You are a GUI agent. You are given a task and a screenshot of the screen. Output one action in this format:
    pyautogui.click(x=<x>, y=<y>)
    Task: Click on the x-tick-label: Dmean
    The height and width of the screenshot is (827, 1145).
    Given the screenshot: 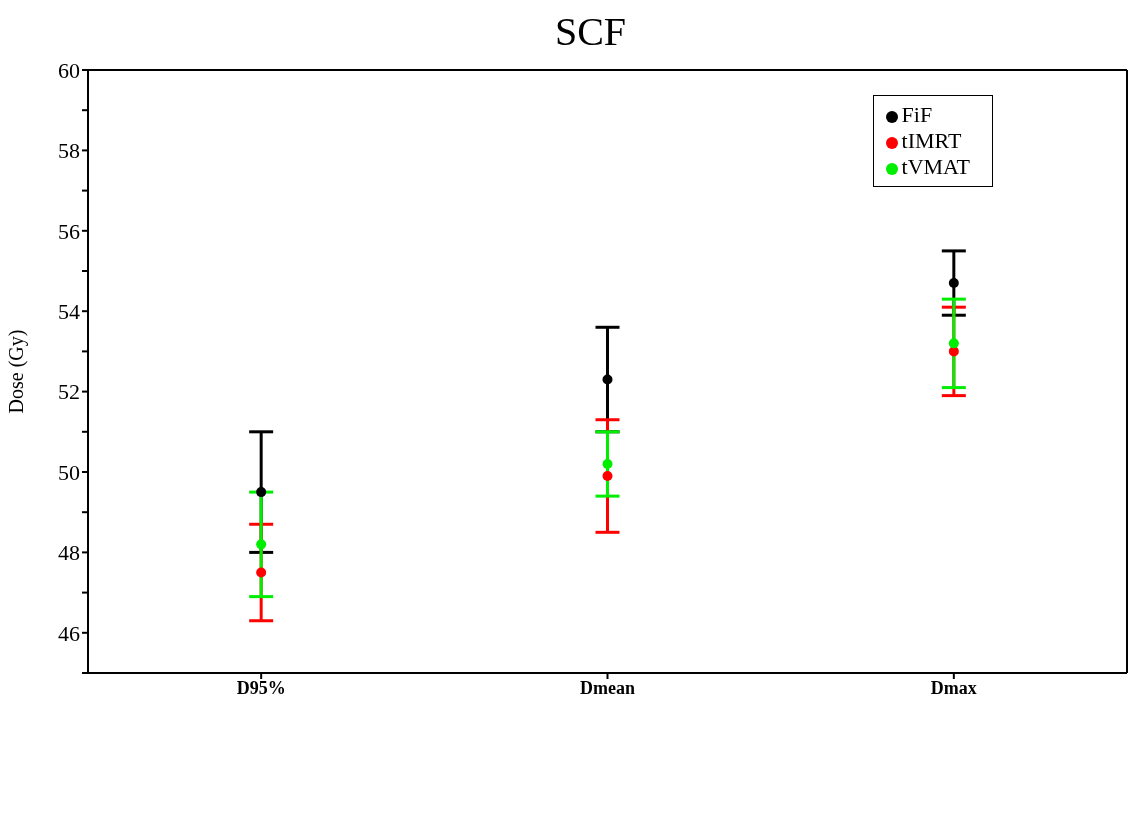 What is the action you would take?
    pyautogui.click(x=607, y=687)
    